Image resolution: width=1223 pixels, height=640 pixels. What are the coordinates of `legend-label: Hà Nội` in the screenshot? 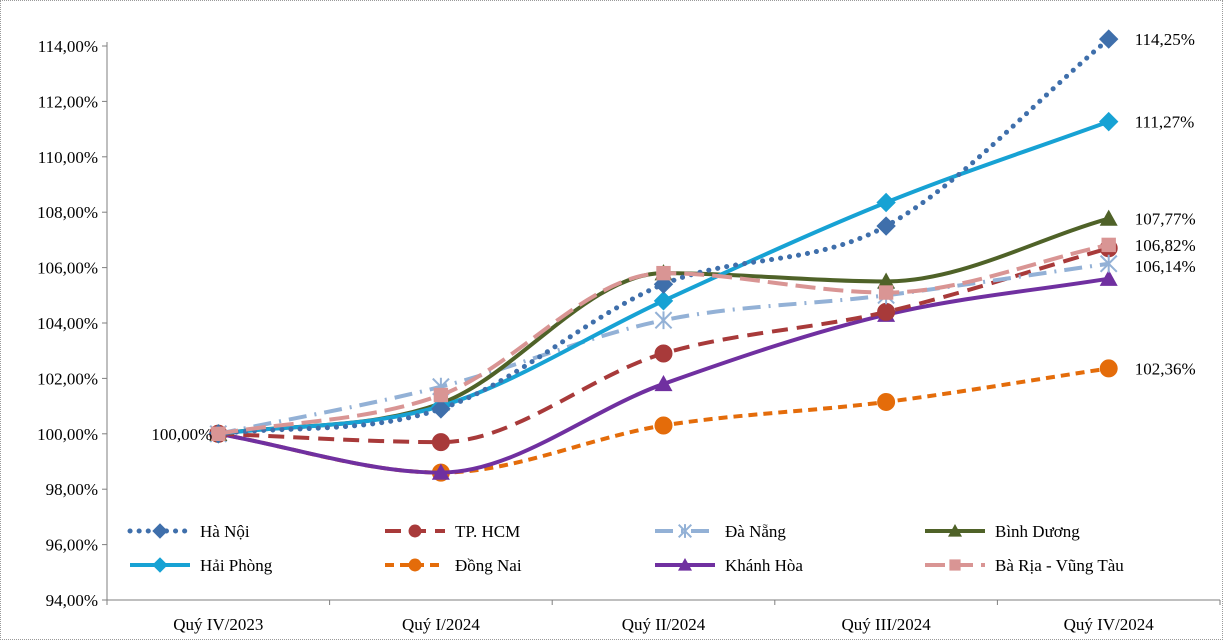 It's located at (225, 531).